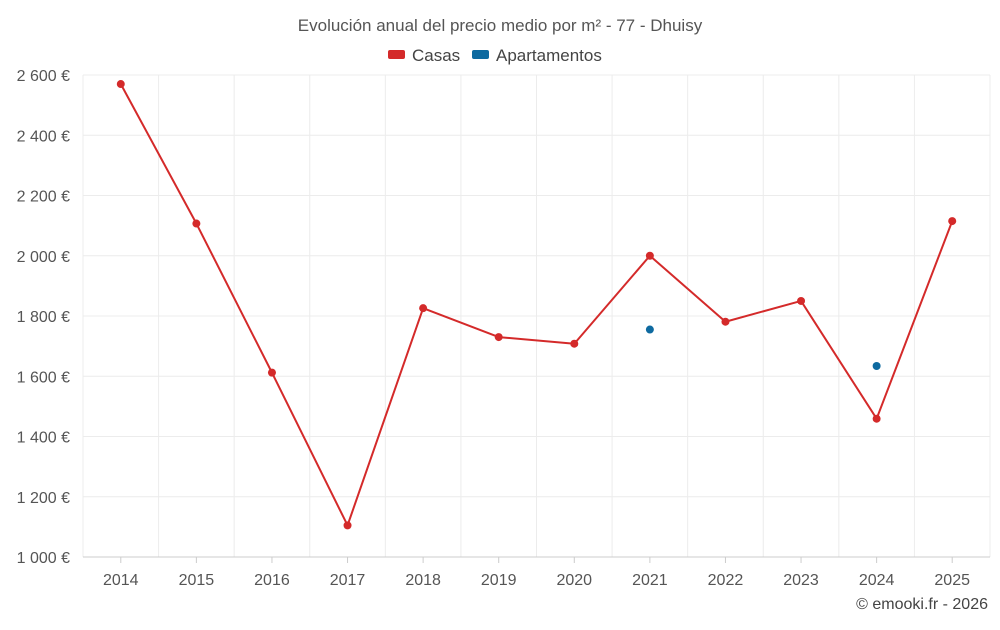  Describe the element at coordinates (650, 580) in the screenshot. I see `x-tick-label: 2021` at that location.